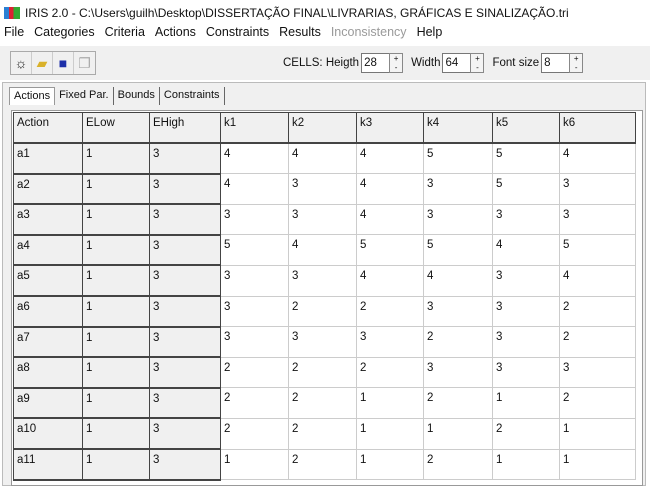 Image resolution: width=650 pixels, height=486 pixels. I want to click on fixed-cell: a6, so click(48, 311).